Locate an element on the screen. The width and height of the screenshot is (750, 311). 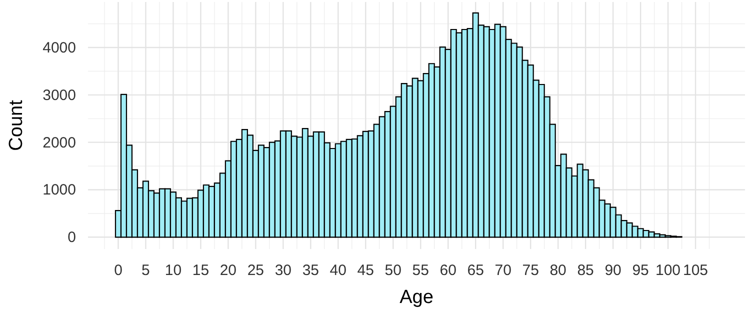
x-tick-label: 10 is located at coordinates (173, 270).